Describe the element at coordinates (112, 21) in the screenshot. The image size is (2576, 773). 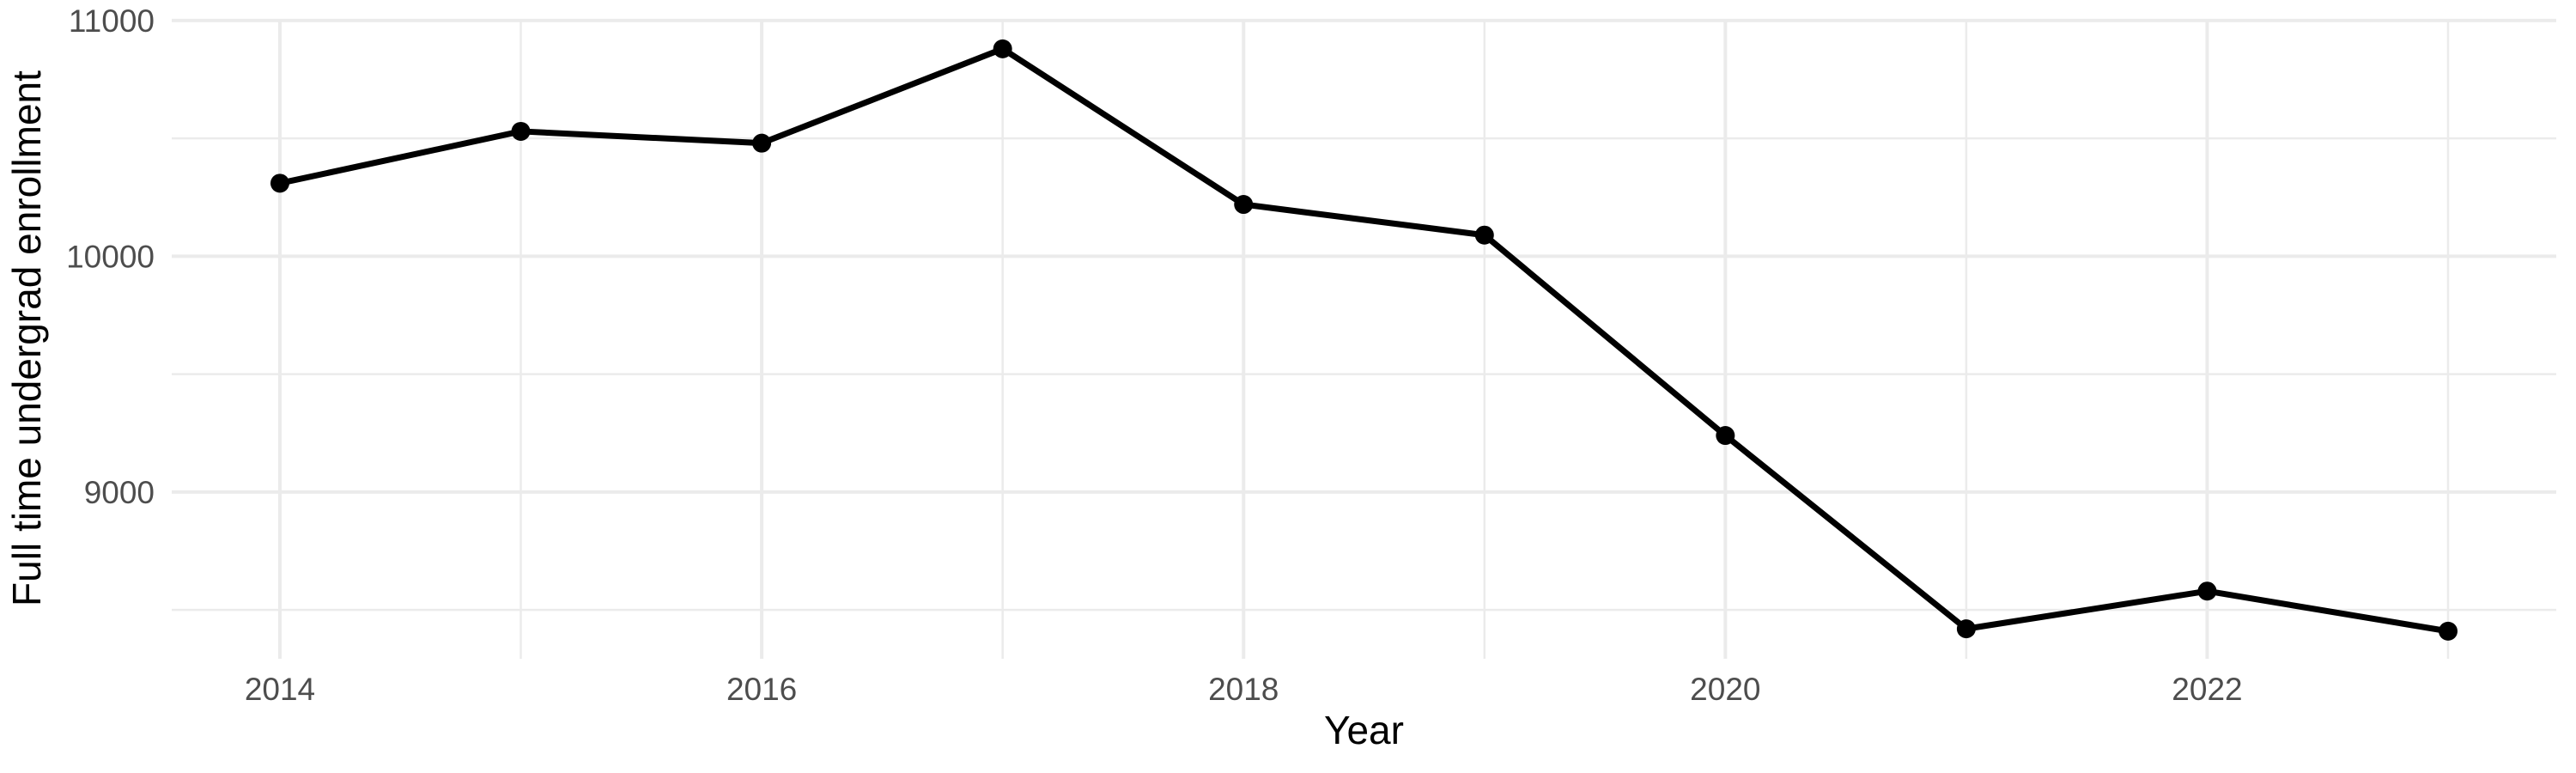
I see `y-tick-label: 11000` at that location.